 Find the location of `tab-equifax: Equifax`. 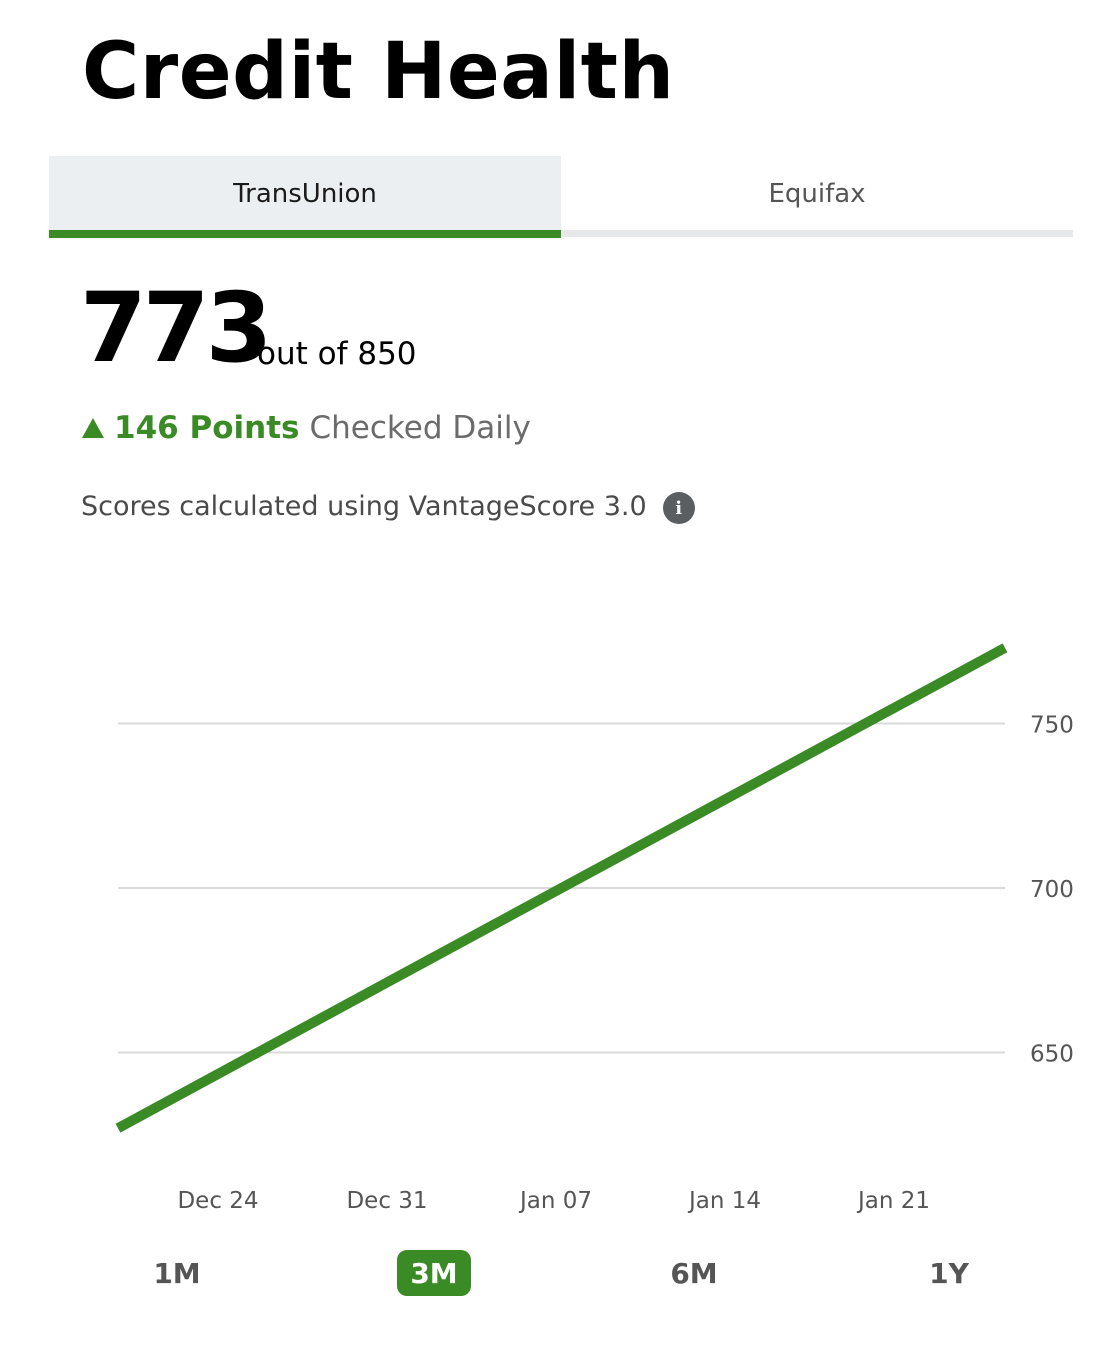

tab-equifax: Equifax is located at coordinates (817, 194).